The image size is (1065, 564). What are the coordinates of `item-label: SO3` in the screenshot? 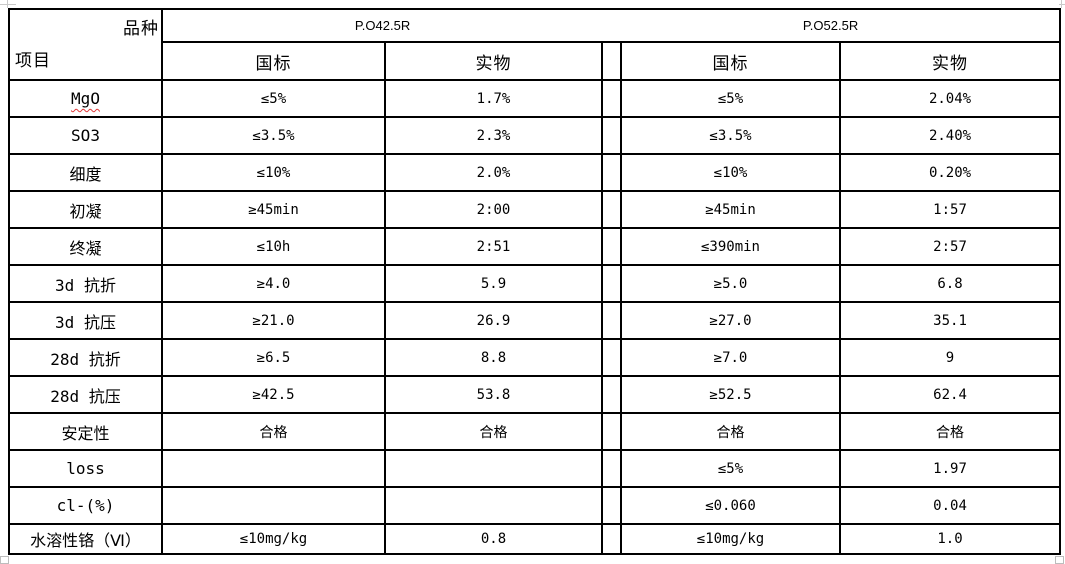 It's located at (85, 135).